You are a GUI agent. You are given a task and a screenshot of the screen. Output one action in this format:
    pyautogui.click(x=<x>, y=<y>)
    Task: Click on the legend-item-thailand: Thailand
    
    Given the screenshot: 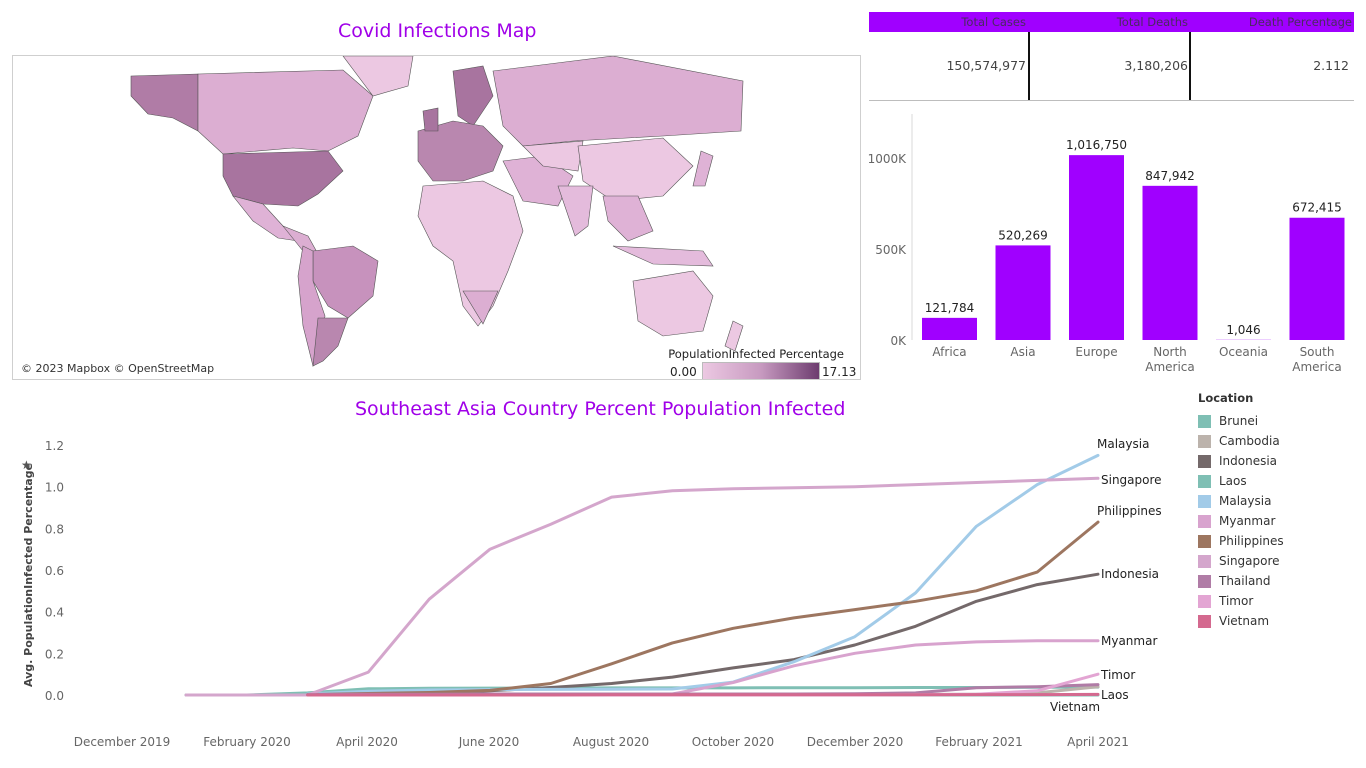 What is the action you would take?
    pyautogui.click(x=1241, y=581)
    